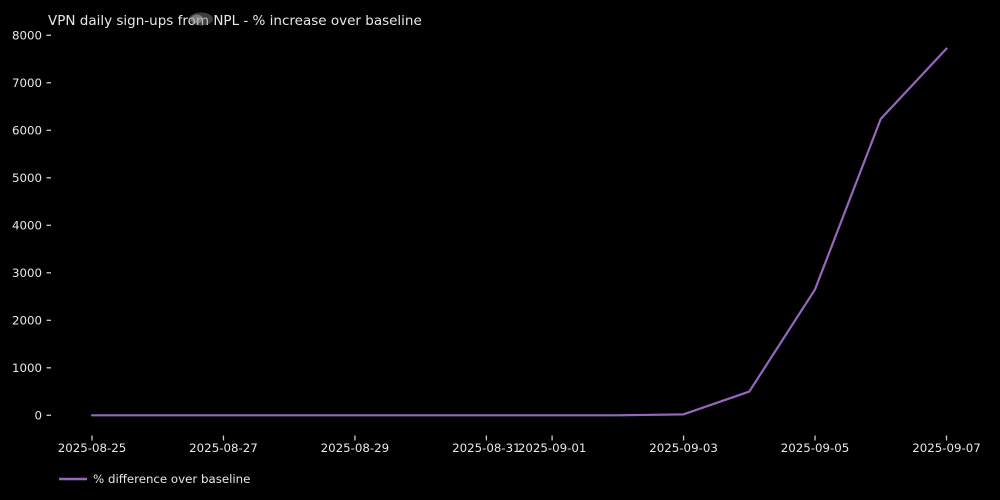 The width and height of the screenshot is (1000, 500). I want to click on y-axis: 0 1000 2000 3000 4000 5000 6000 7000 8000, so click(31, 225).